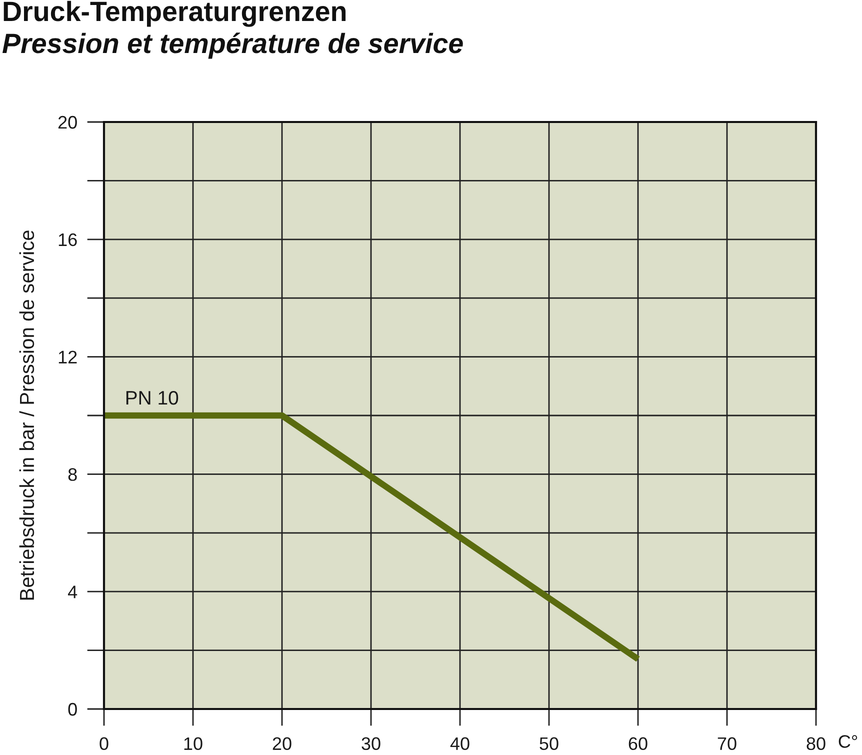 Image resolution: width=862 pixels, height=755 pixels. What do you see at coordinates (848, 741) in the screenshot?
I see `x-axis-title: C°` at bounding box center [848, 741].